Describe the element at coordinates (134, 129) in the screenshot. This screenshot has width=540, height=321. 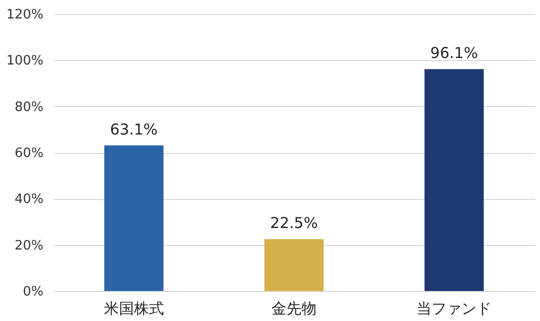
I see `data-label: 63.1%` at that location.